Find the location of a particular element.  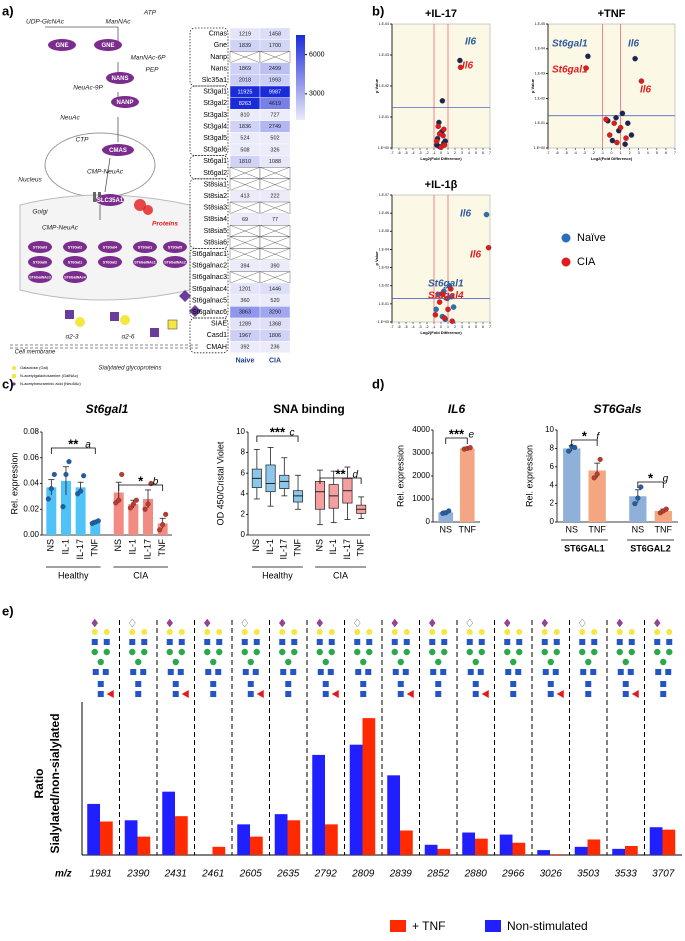

row-label: Cmas is located at coordinates (218, 34).